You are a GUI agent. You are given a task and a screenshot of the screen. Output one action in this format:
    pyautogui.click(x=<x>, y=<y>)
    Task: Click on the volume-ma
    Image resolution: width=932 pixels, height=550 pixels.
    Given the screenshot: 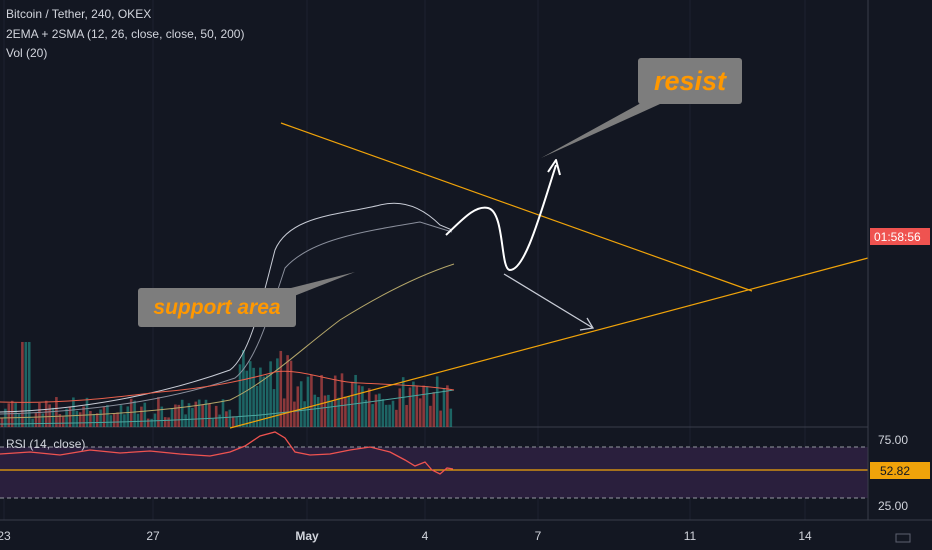 What is the action you would take?
    pyautogui.click(x=227, y=386)
    